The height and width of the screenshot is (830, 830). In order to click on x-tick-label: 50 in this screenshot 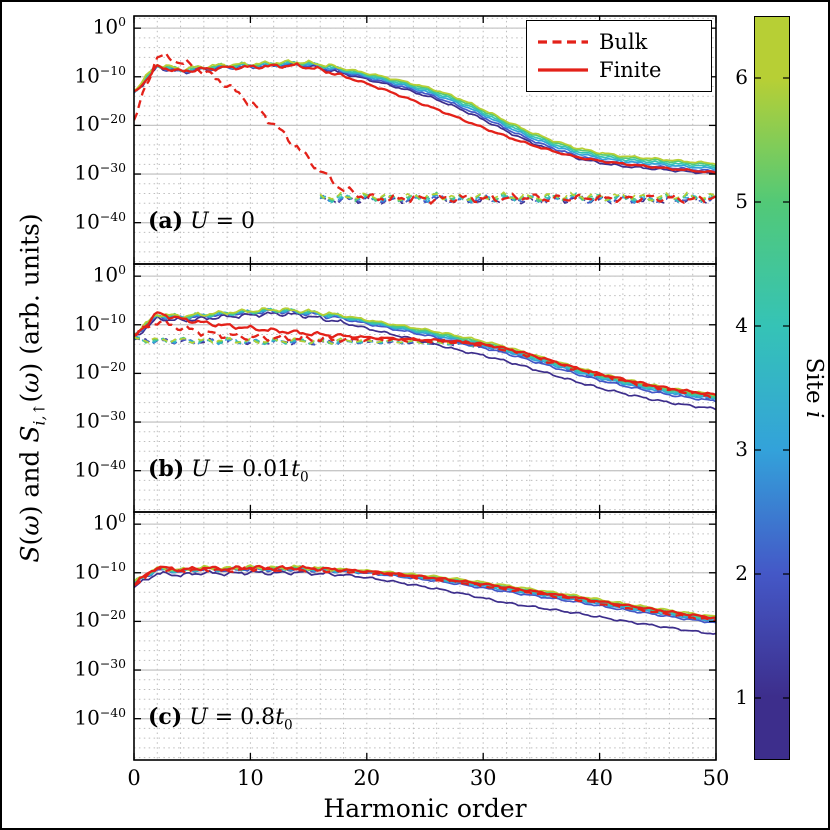, I will do `click(716, 778)`.